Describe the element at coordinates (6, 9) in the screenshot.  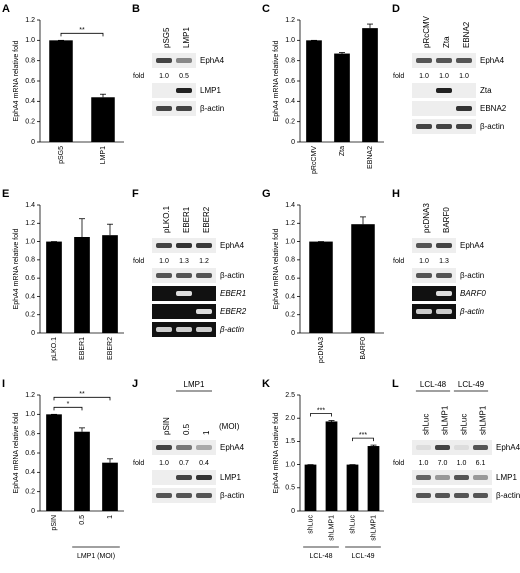
I see `panel-letter: A` at that location.